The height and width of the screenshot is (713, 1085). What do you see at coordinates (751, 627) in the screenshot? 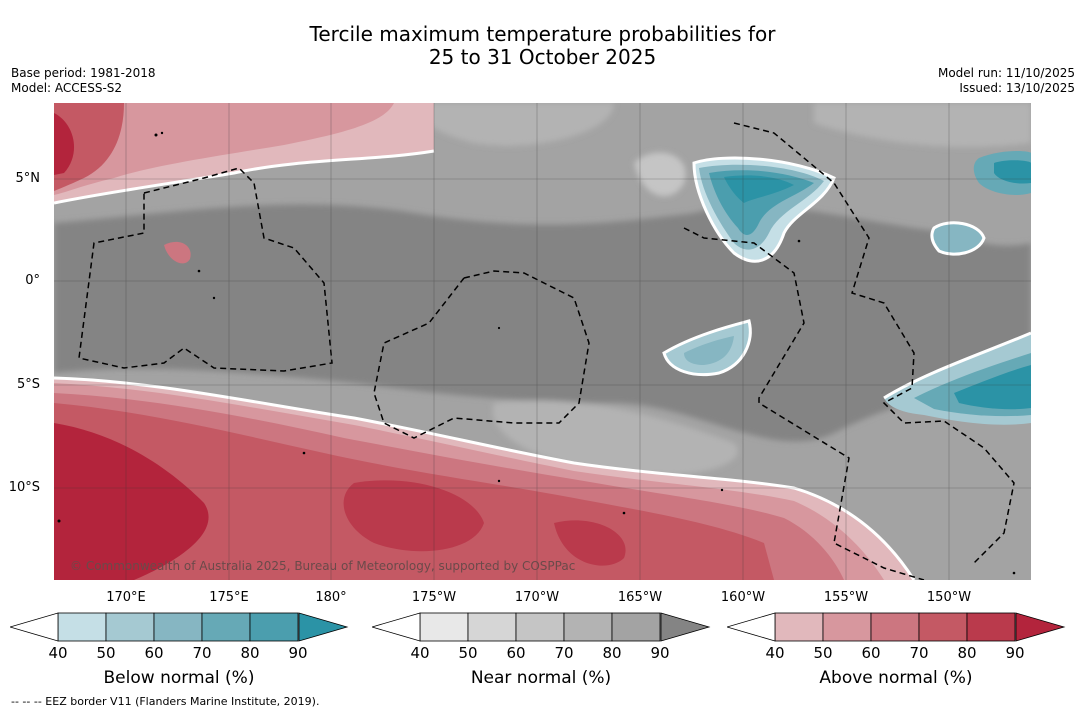
I see `colorbar-above-min-triangle` at bounding box center [751, 627].